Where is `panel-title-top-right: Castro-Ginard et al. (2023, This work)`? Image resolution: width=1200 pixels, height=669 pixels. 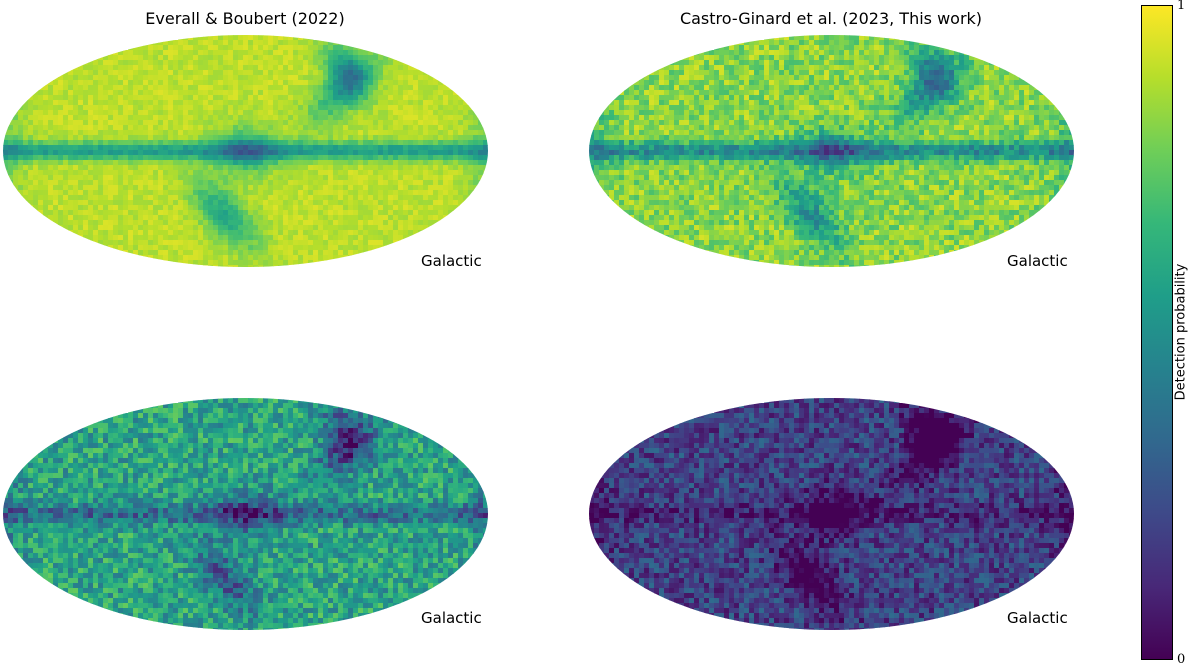 panel-title-top-right: Castro-Ginard et al. (2023, This work) is located at coordinates (831, 18).